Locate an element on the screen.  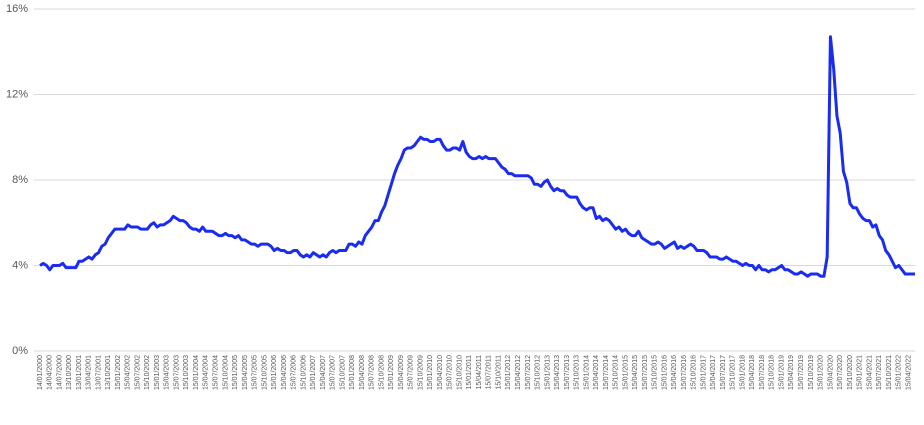
x-tick-label: 15/07/2021 is located at coordinates (879, 372).